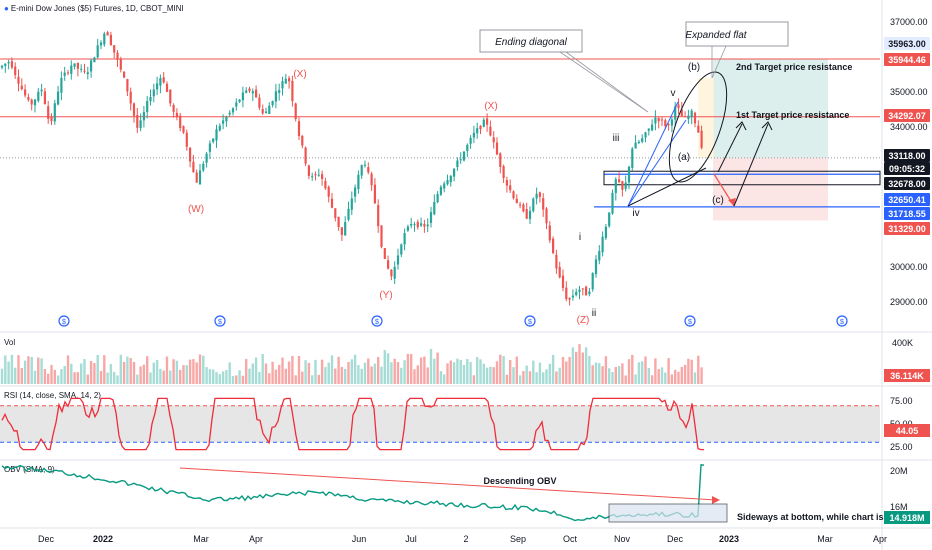 The height and width of the screenshot is (550, 932). I want to click on wave-label: ii, so click(594, 313).